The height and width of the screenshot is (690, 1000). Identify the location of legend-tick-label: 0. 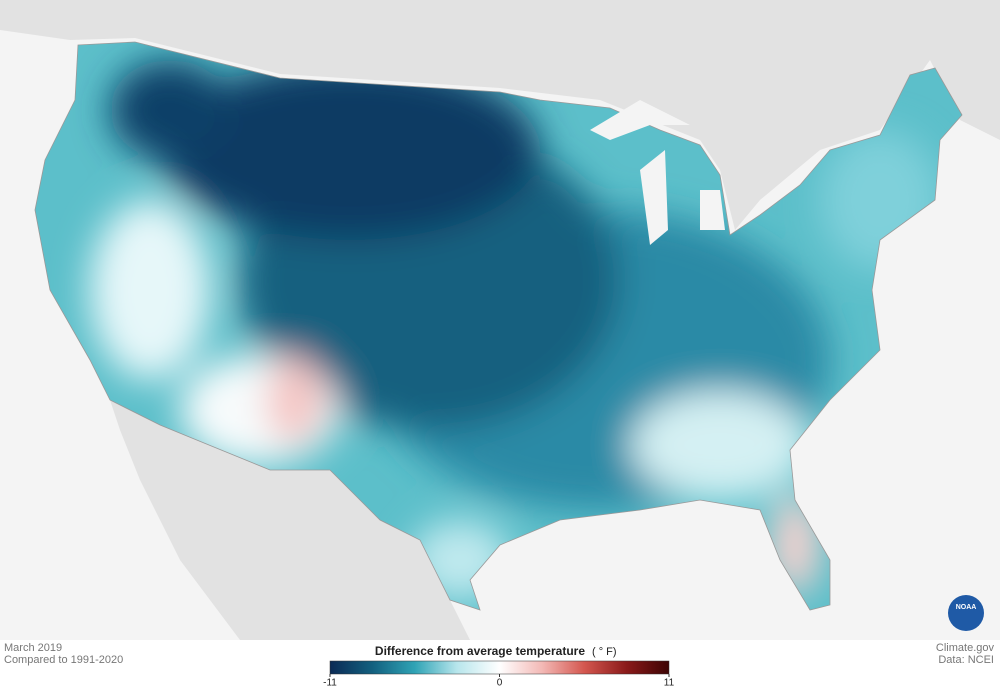
(500, 683).